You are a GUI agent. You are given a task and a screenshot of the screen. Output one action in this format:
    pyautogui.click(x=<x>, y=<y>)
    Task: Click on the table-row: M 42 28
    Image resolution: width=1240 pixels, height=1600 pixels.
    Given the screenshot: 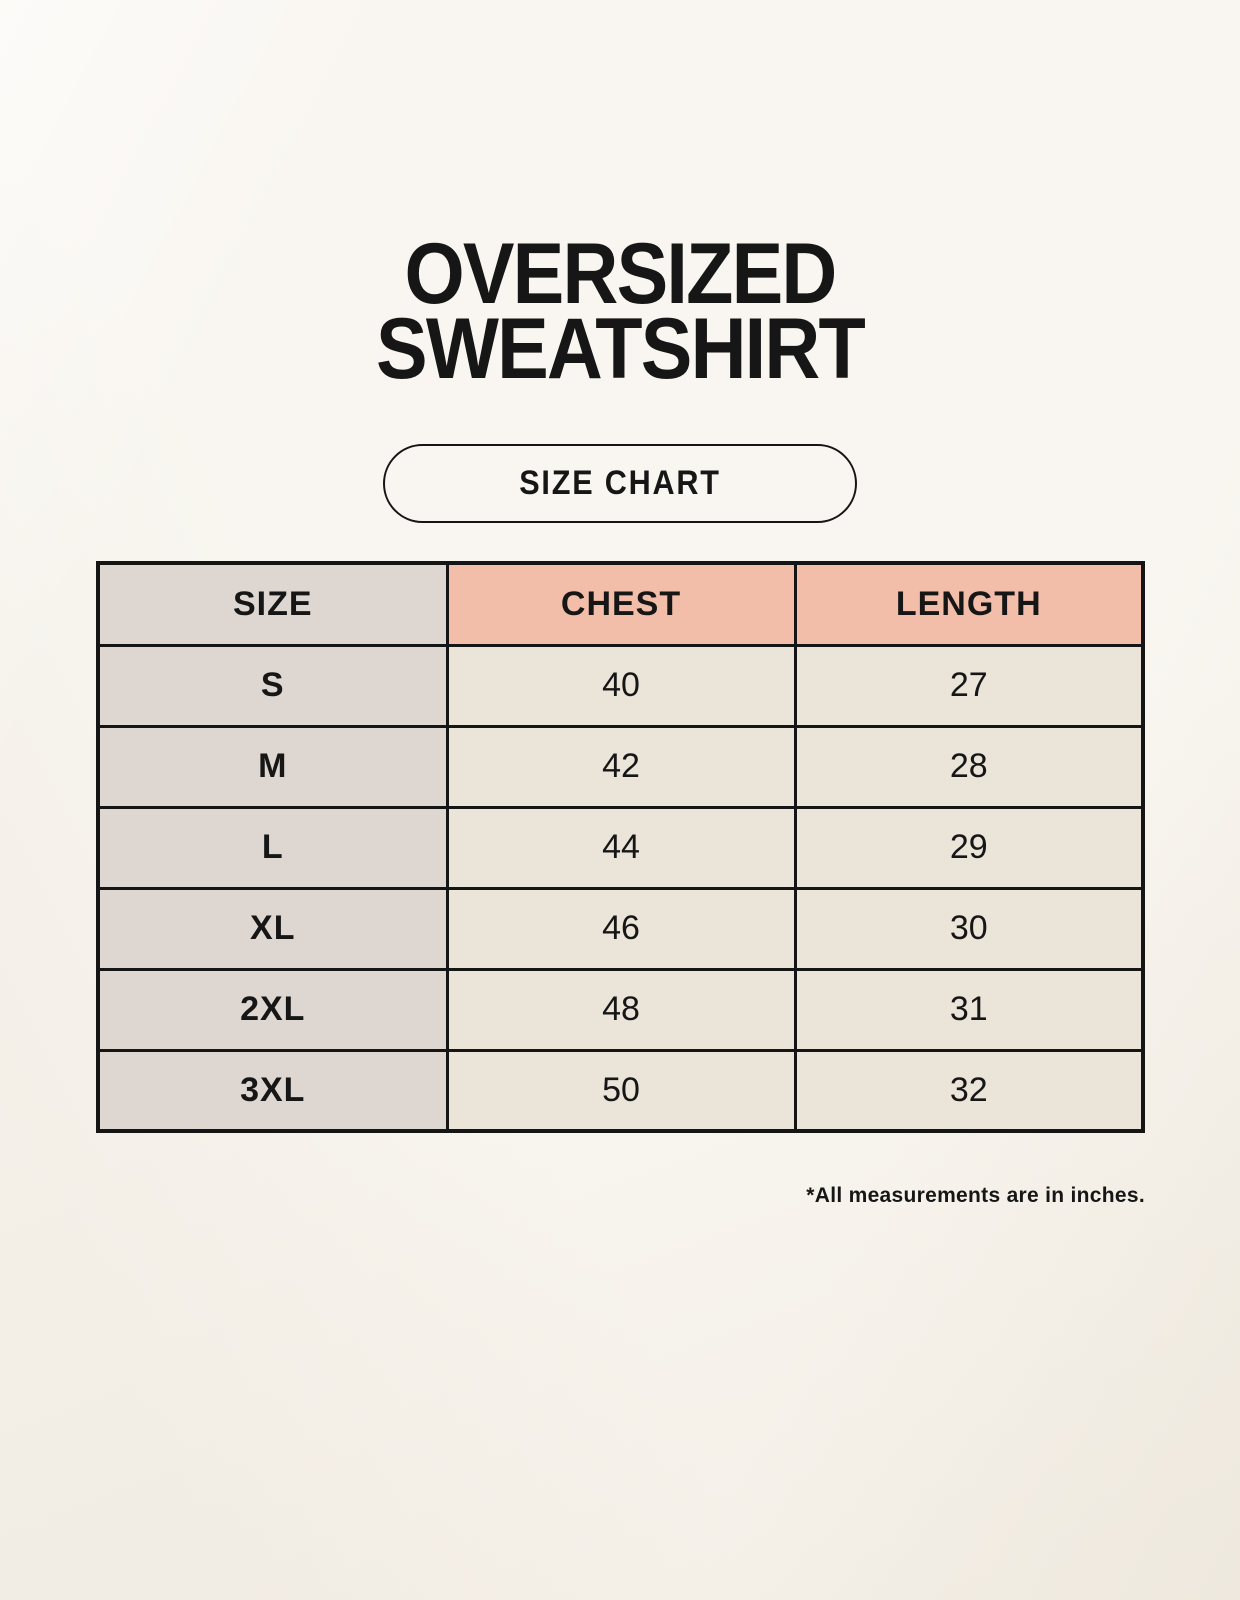 What is the action you would take?
    pyautogui.click(x=620, y=766)
    